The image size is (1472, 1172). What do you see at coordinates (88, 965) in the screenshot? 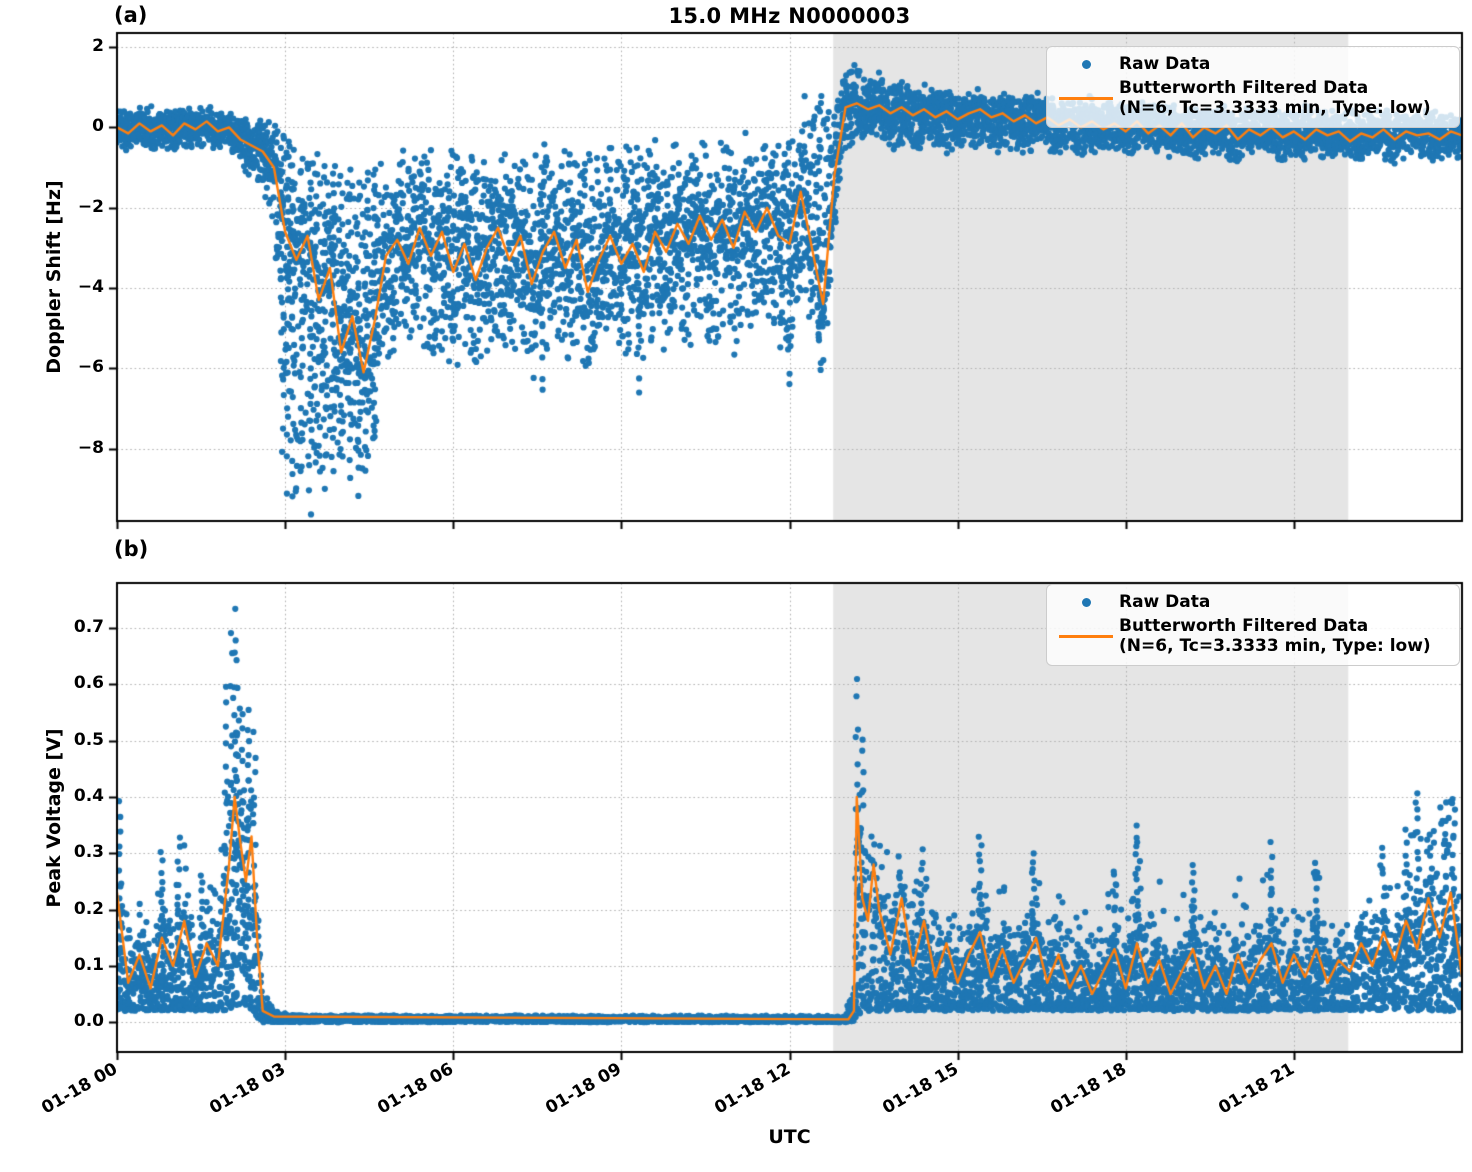
I see `panel-b-ytick-01: 0.1` at bounding box center [88, 965].